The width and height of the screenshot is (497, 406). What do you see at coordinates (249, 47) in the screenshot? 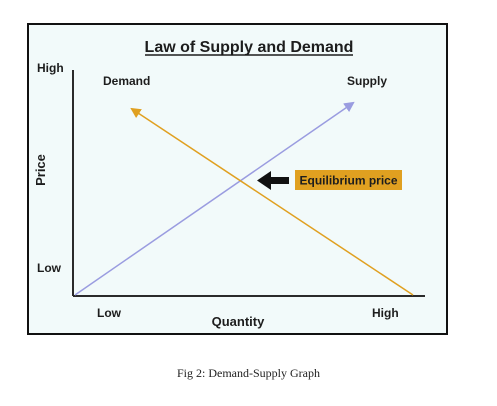
I see `diagram-title: Law of Supply and Demand` at bounding box center [249, 47].